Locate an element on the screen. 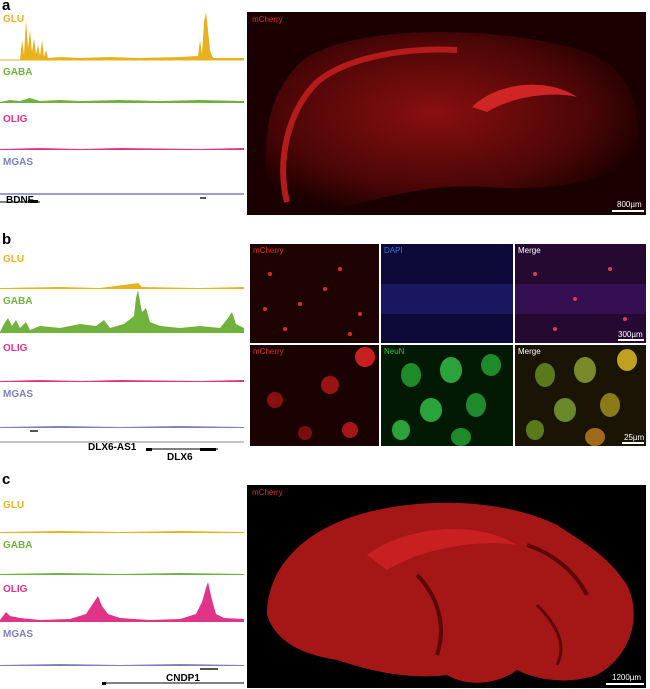  channel-label-b6: Merge is located at coordinates (529, 351).